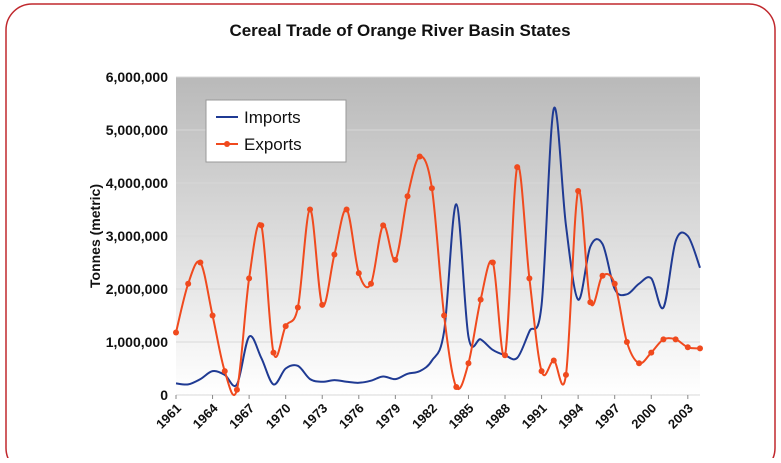 The height and width of the screenshot is (463, 781). I want to click on y-tick-label: 3,000,000, so click(137, 236).